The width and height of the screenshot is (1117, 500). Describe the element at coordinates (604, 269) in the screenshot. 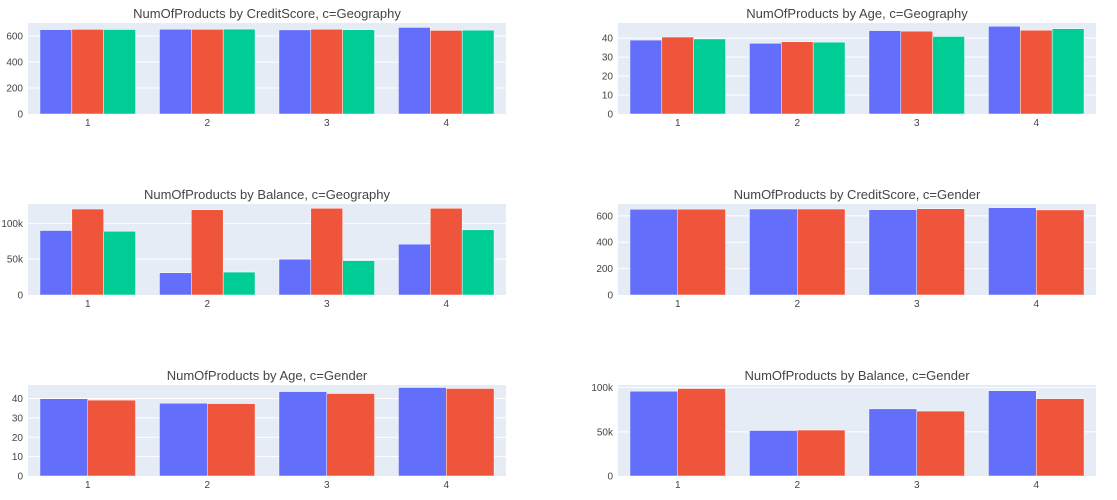

I see `y-tick-label: 200` at that location.